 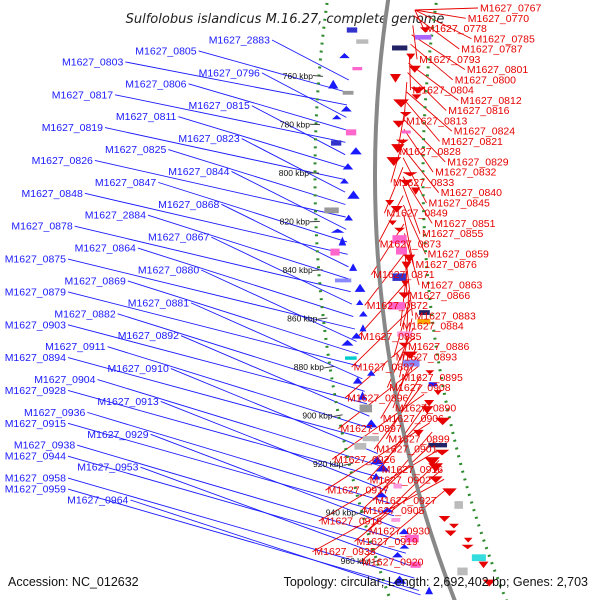 What do you see at coordinates (328, 464) in the screenshot?
I see `kbp-tick-label: 920 kbp` at bounding box center [328, 464].